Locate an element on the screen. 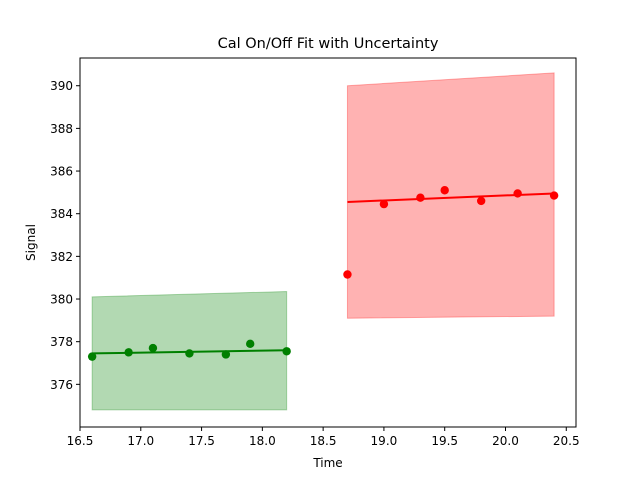 The width and height of the screenshot is (640, 480). x-axis: 16.5 17.0 17.5 18.0 18.5 19.0 19.5 20.0 20.5 is located at coordinates (323, 437).